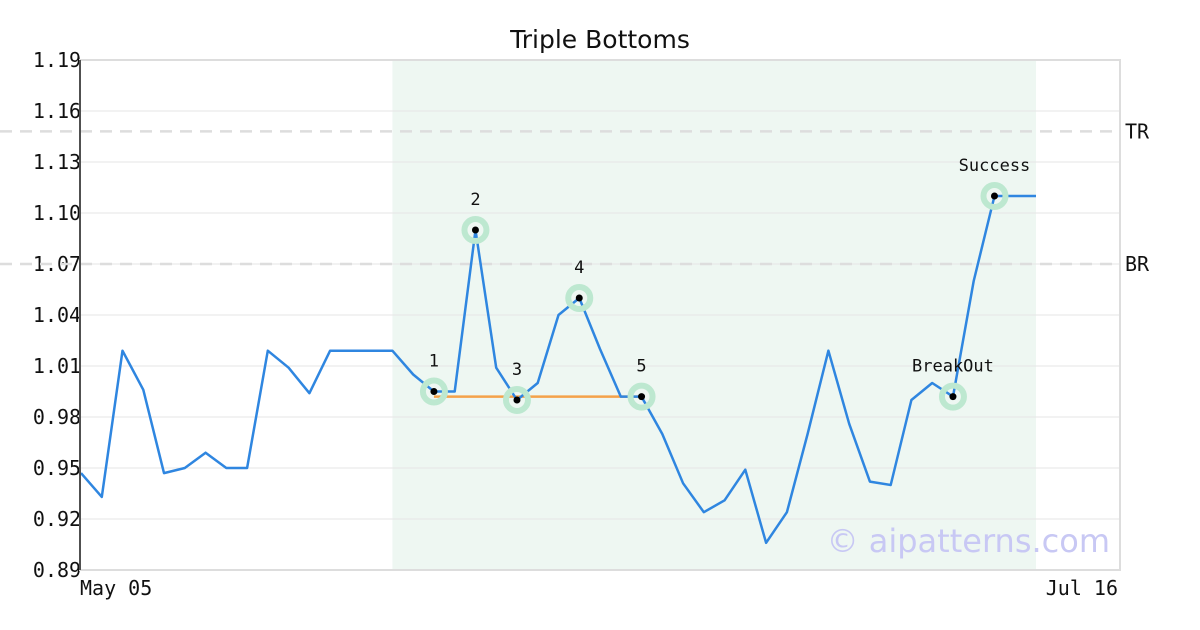 This screenshot has height=630, width=1200. I want to click on y-tick-label: 0.98, so click(57, 417).